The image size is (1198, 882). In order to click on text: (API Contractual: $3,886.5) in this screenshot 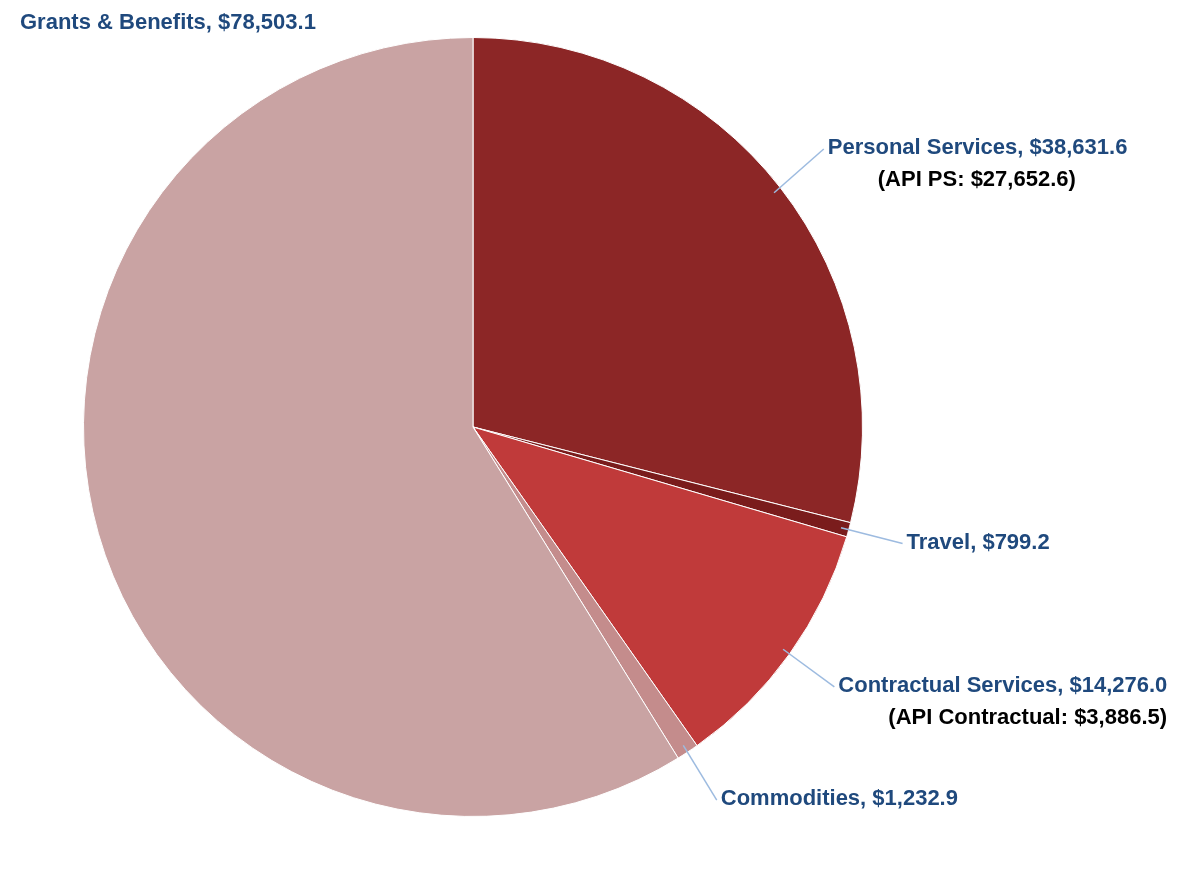, I will do `click(1028, 716)`.